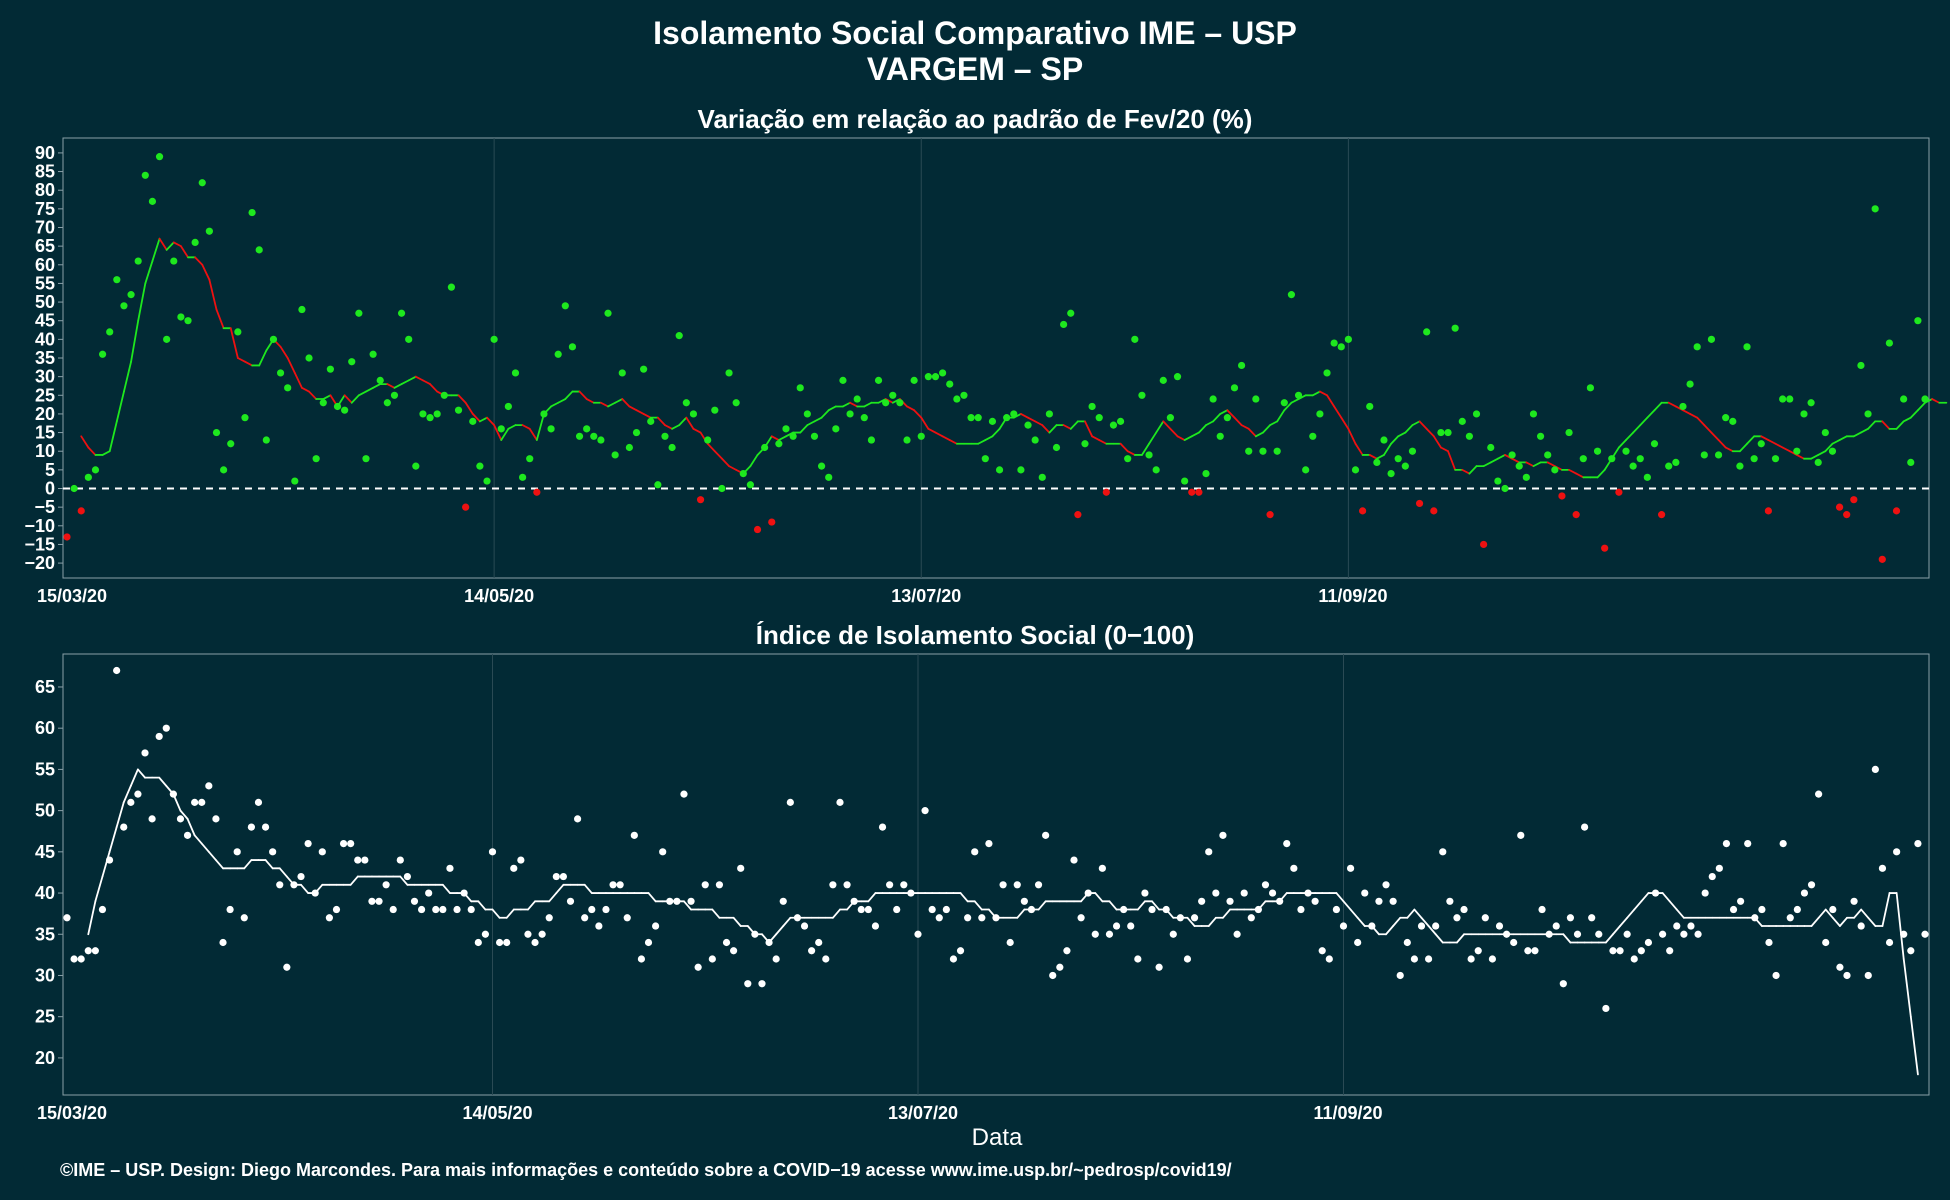  Describe the element at coordinates (975, 33) in the screenshot. I see `page-title: Isolamento Social Comparativo IME – USP` at that location.